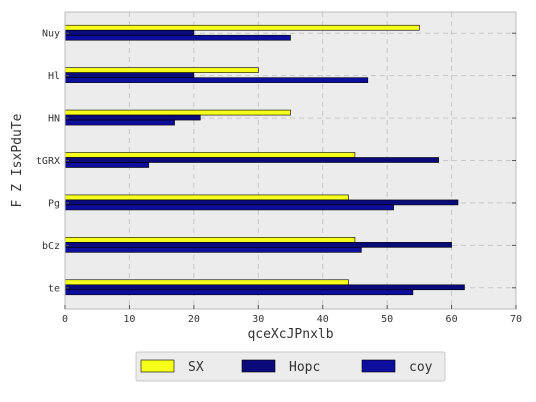 The image size is (536, 402). Describe the element at coordinates (452, 319) in the screenshot. I see `x-tick-label: 60` at that location.